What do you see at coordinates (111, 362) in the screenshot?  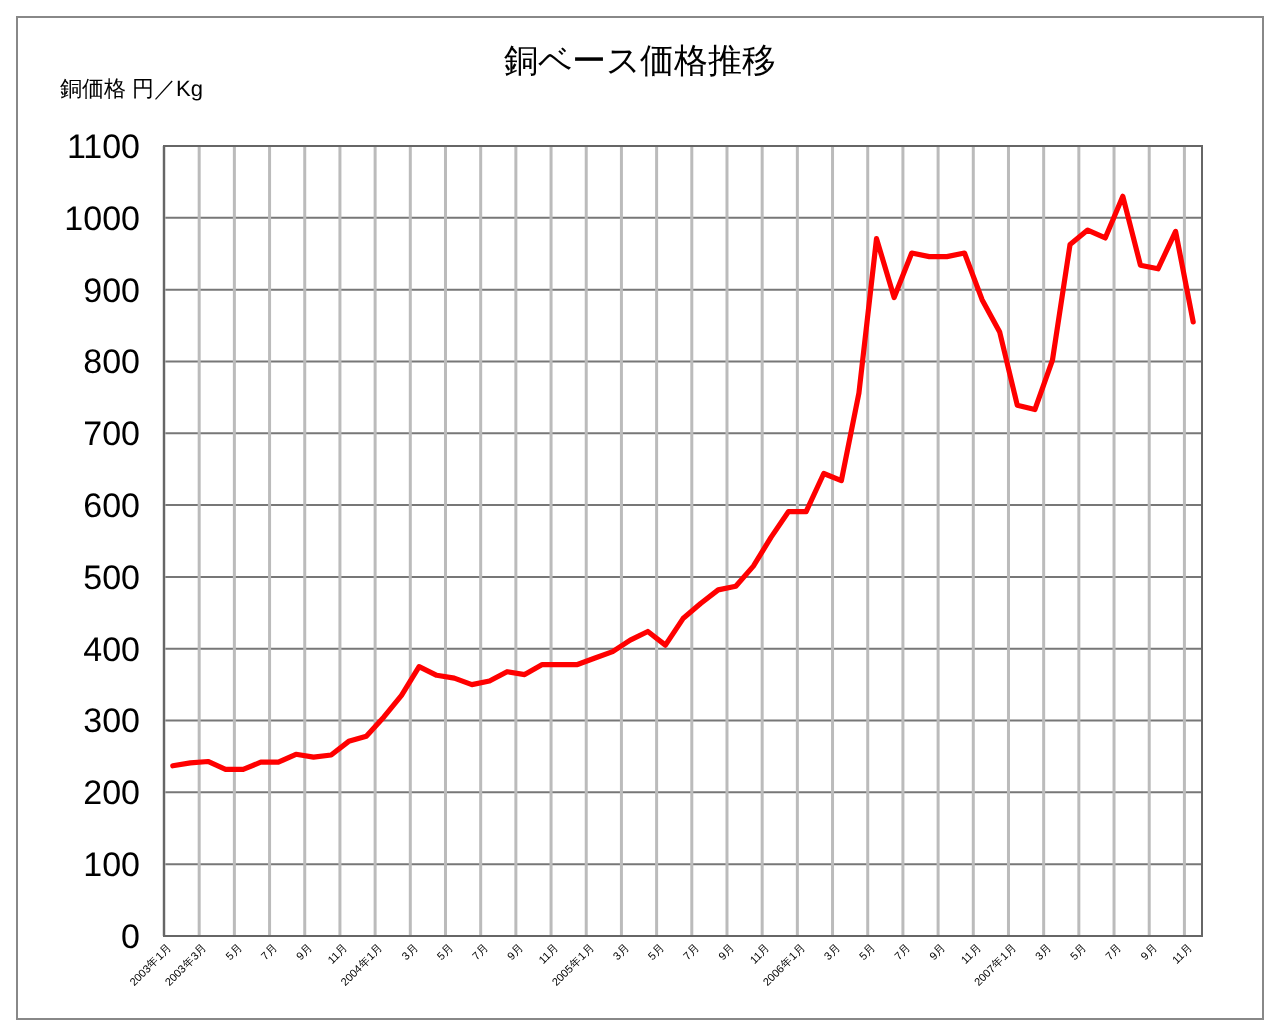 I see `y-tick-label: 800` at bounding box center [111, 362].